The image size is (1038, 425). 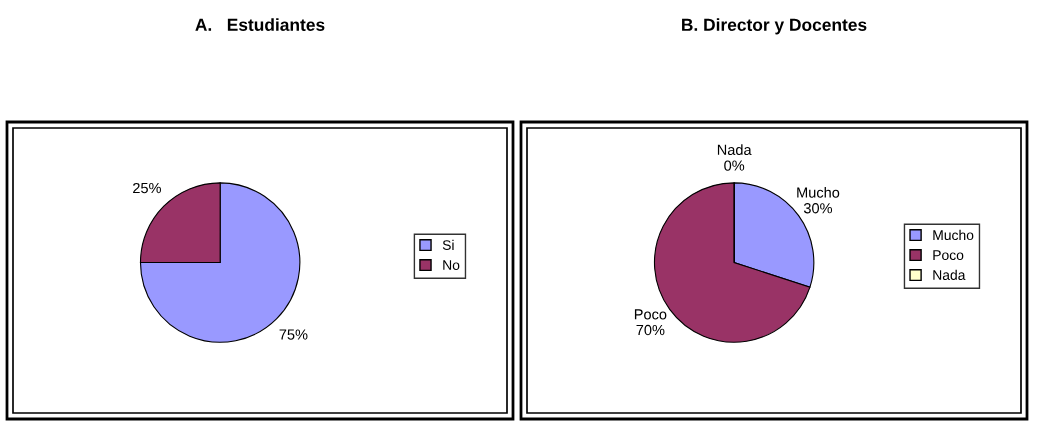 I want to click on chart-title: A. Estudiantes, so click(x=260, y=24).